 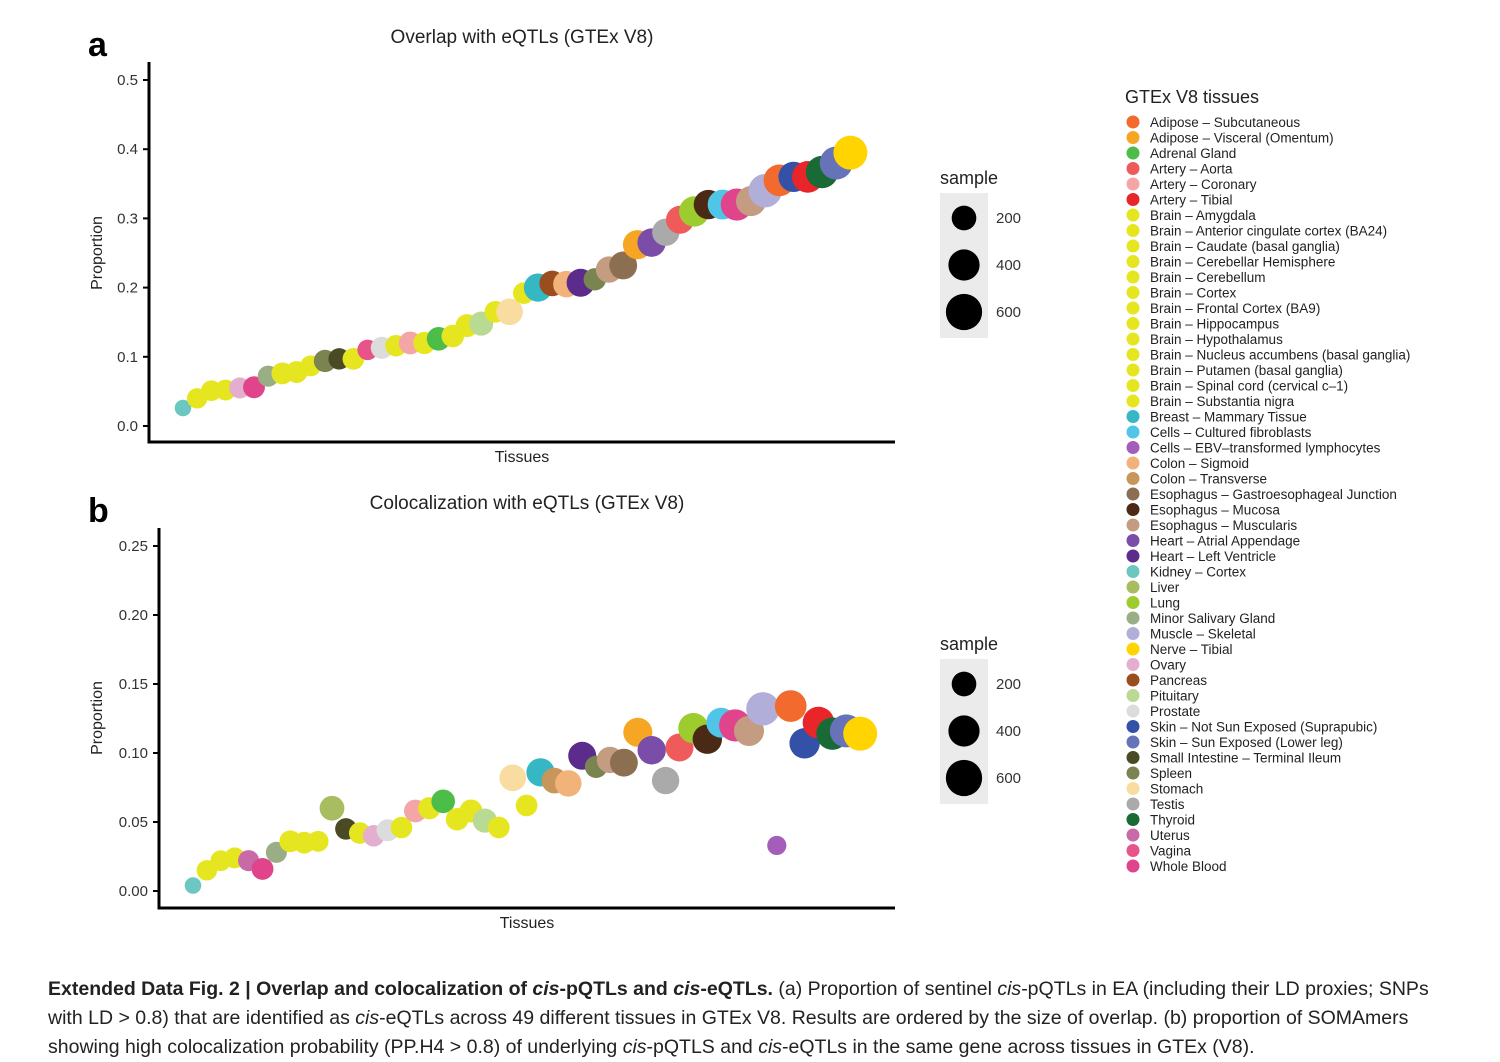 What do you see at coordinates (1249, 386) in the screenshot?
I see `tissue-legend-label: Brain – Spinal cord (cervical c–1)` at bounding box center [1249, 386].